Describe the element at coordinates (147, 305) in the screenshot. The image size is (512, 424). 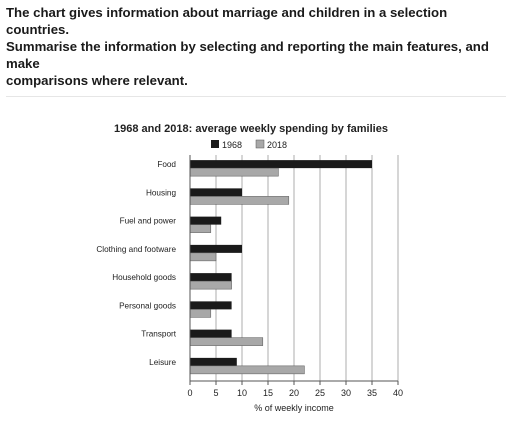
I see `category-label: Personal goods` at that location.